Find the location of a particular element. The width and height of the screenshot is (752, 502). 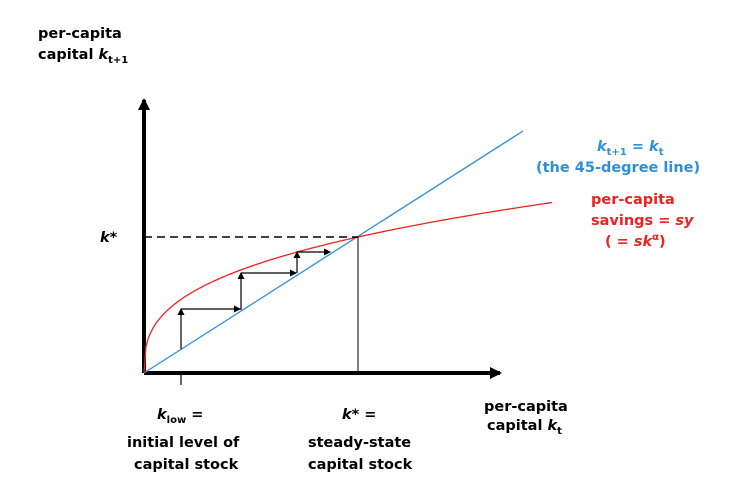

kstar-y-label: k* is located at coordinates (109, 238).